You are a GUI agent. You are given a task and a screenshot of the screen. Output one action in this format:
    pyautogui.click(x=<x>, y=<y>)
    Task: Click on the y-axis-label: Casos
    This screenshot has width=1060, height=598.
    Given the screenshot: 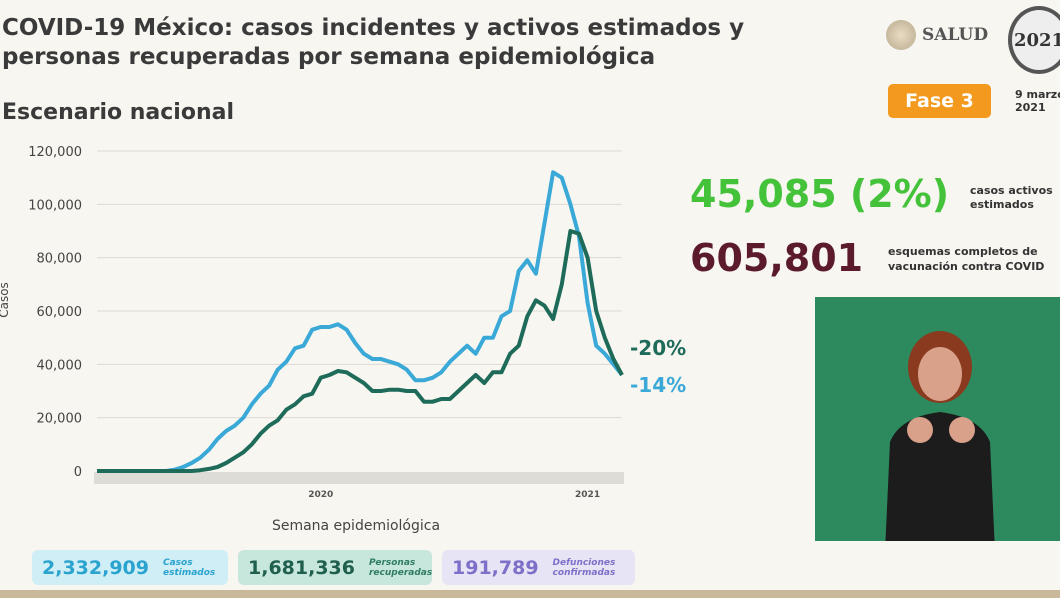 What is the action you would take?
    pyautogui.click(x=5, y=300)
    